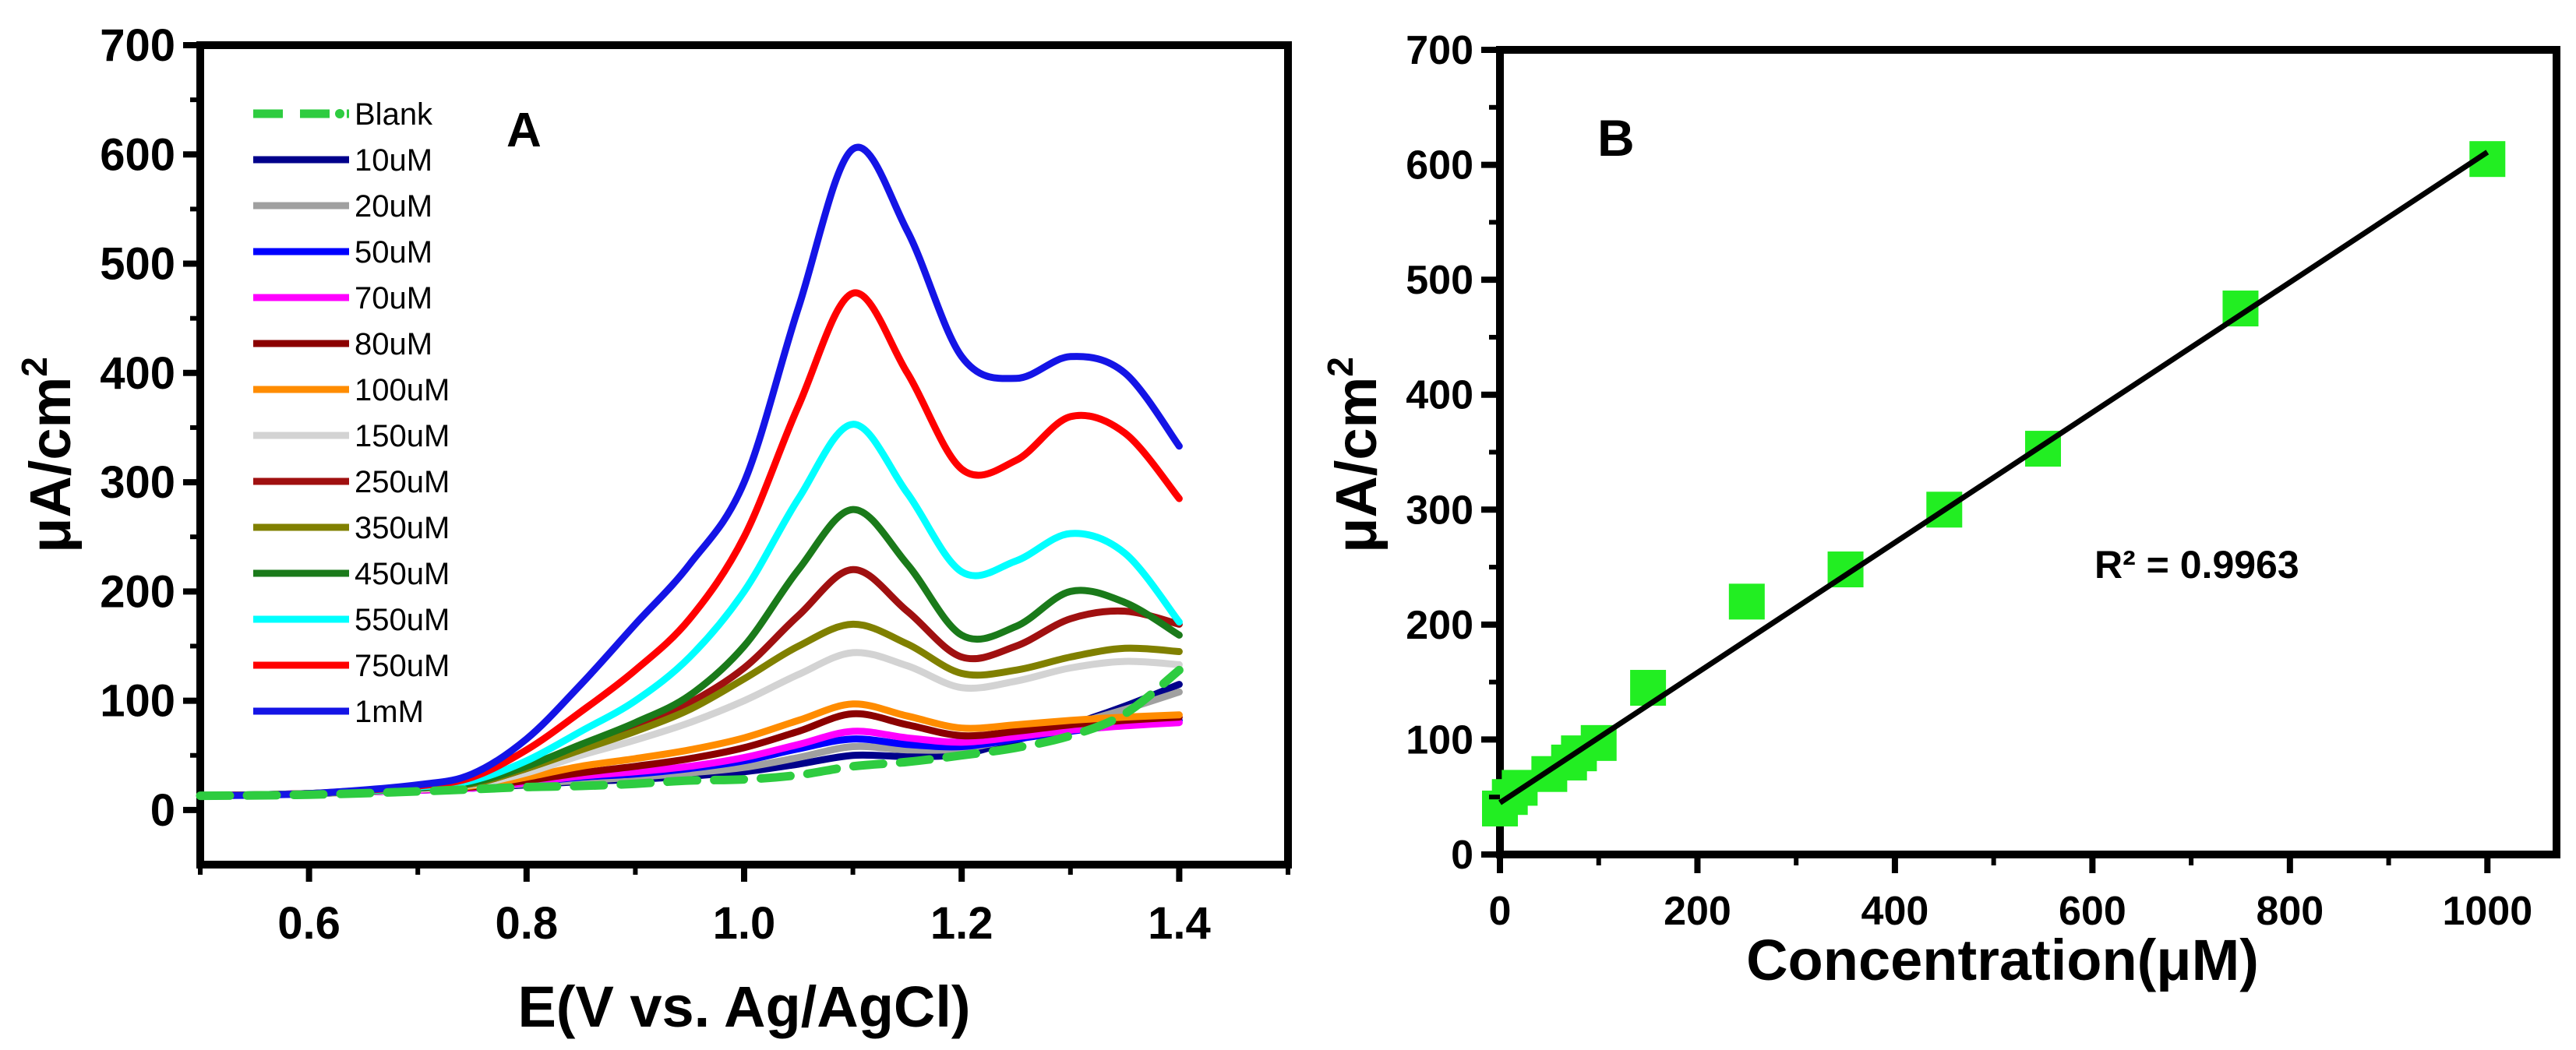 This screenshot has width=2576, height=1050. What do you see at coordinates (1697, 911) in the screenshot?
I see `x-tick-label: 200` at bounding box center [1697, 911].